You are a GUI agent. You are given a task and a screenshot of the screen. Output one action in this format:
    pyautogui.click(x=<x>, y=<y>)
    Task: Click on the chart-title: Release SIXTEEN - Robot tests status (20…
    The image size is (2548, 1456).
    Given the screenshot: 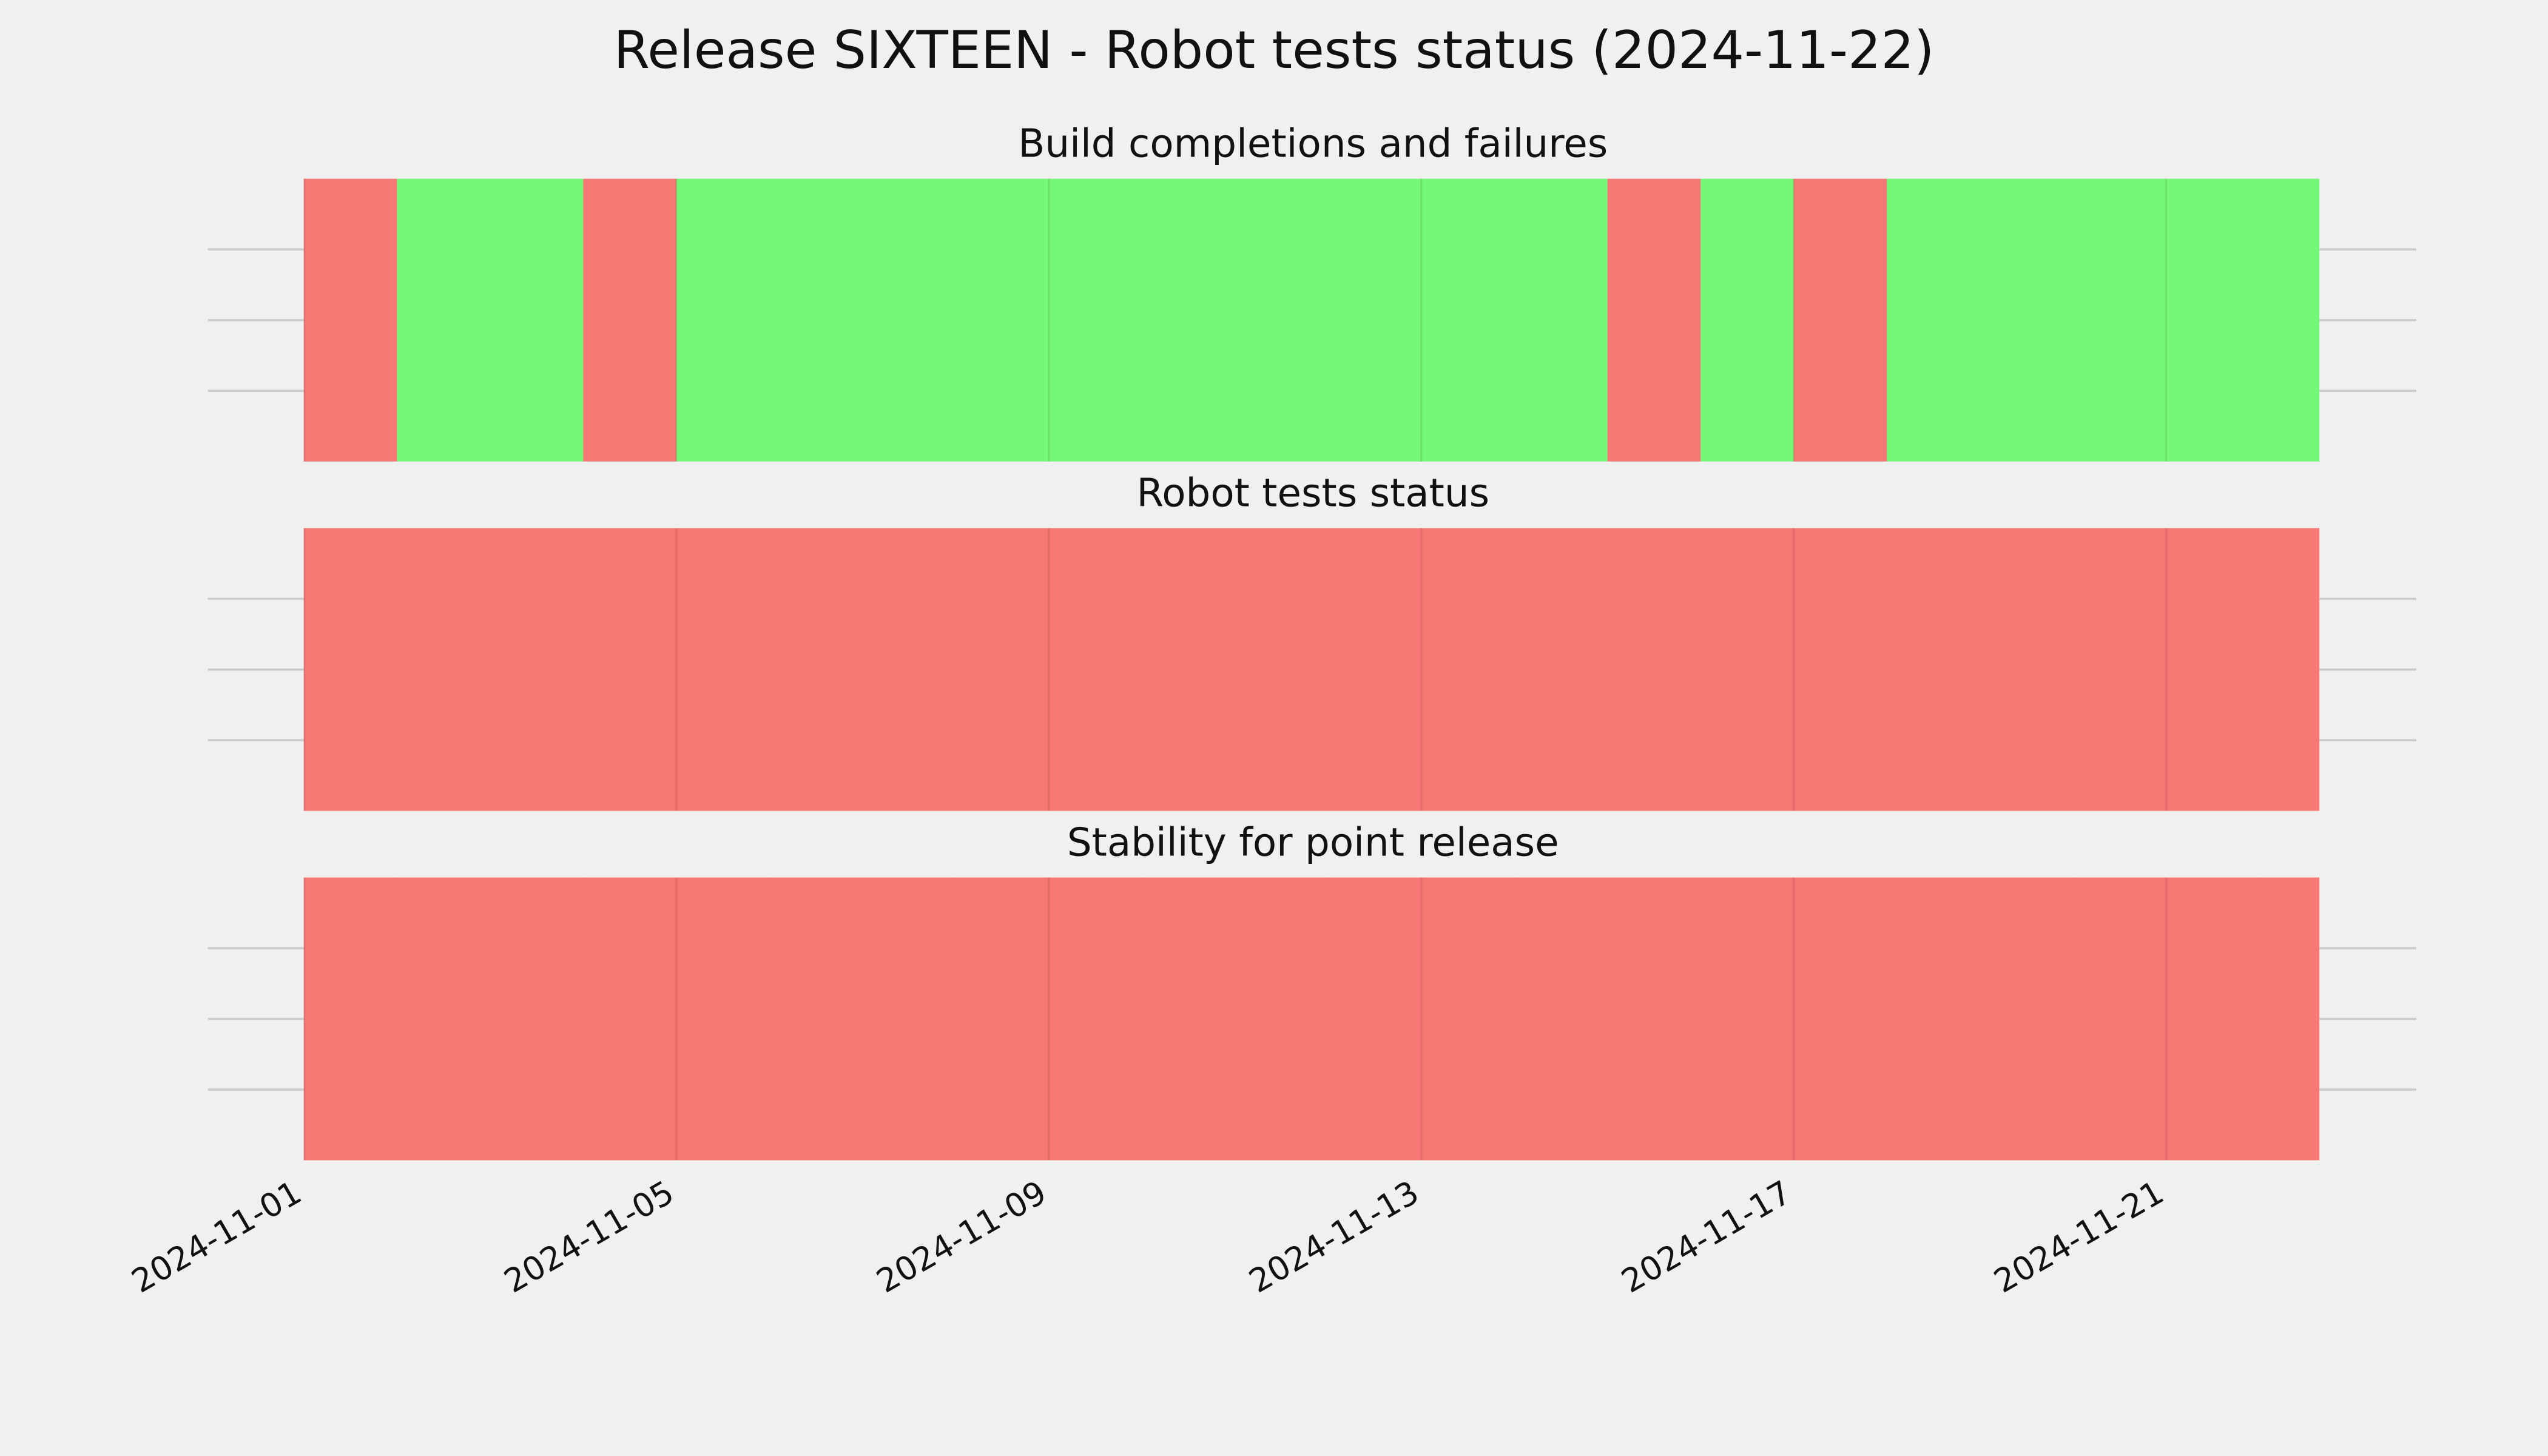 What is the action you would take?
    pyautogui.click(x=1274, y=50)
    